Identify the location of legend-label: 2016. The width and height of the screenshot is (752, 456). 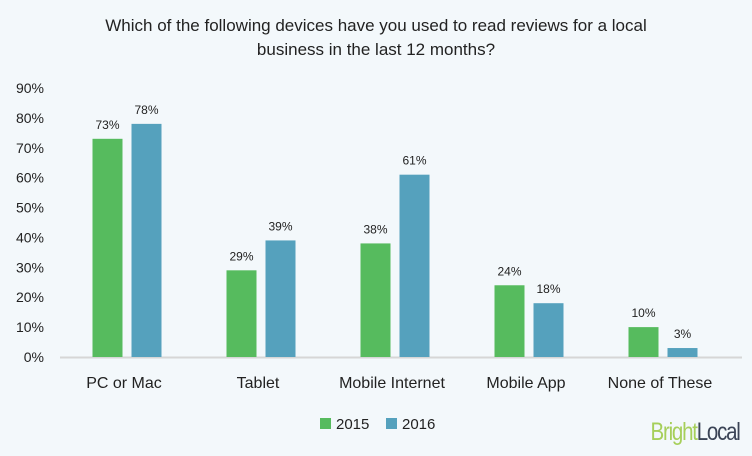
(418, 424).